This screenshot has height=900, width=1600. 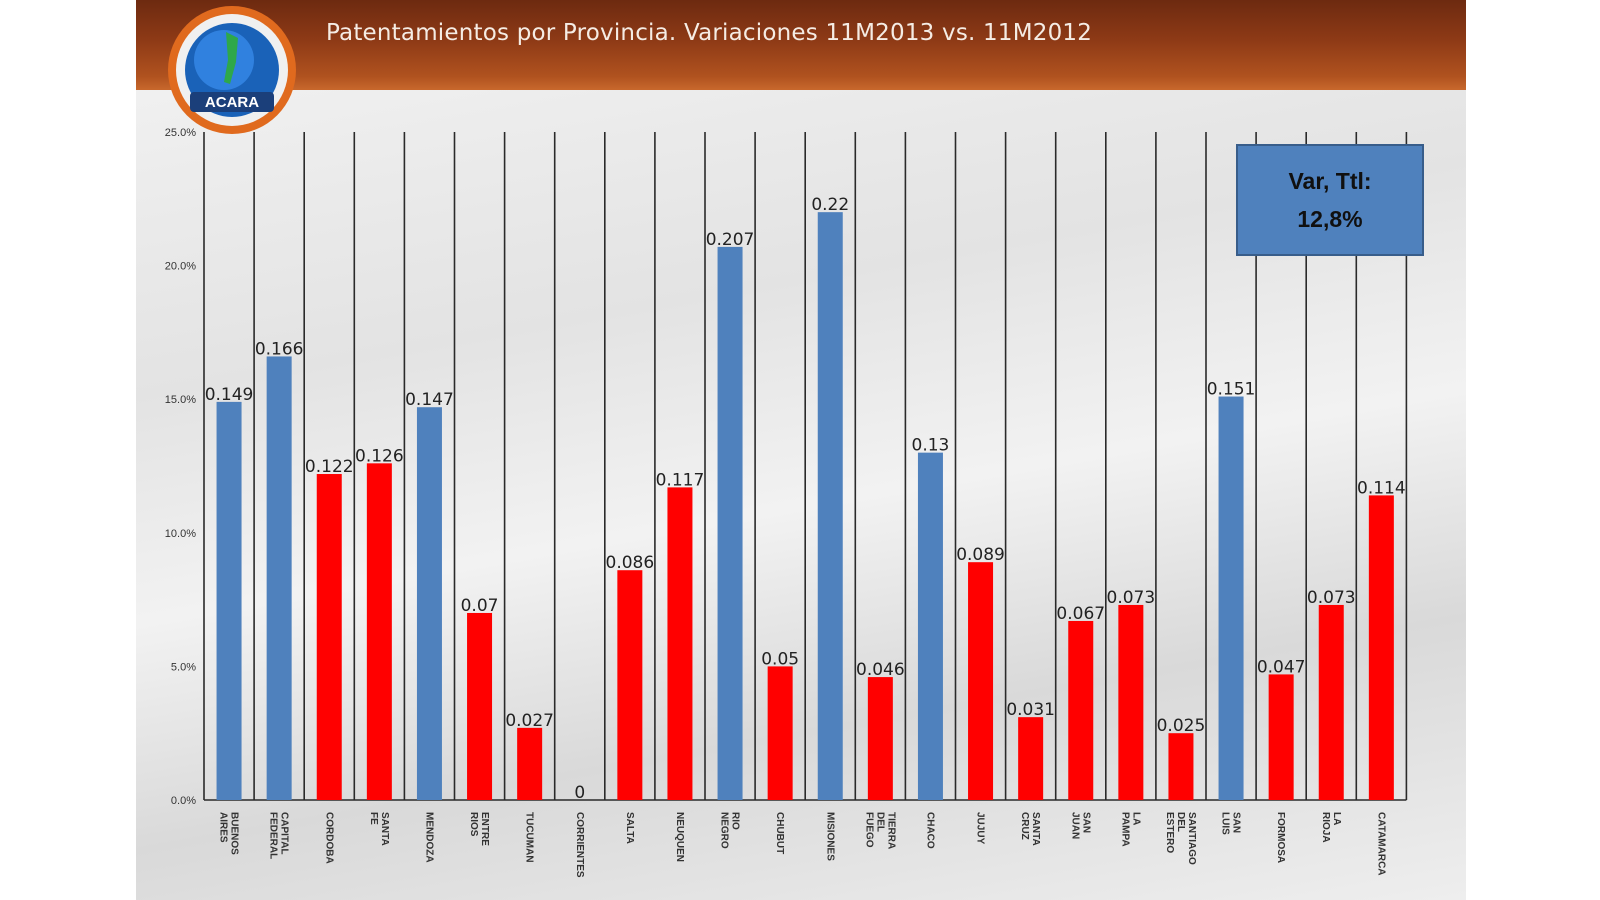 What do you see at coordinates (679, 837) in the screenshot?
I see `x-tick-label: NEUQUEN` at bounding box center [679, 837].